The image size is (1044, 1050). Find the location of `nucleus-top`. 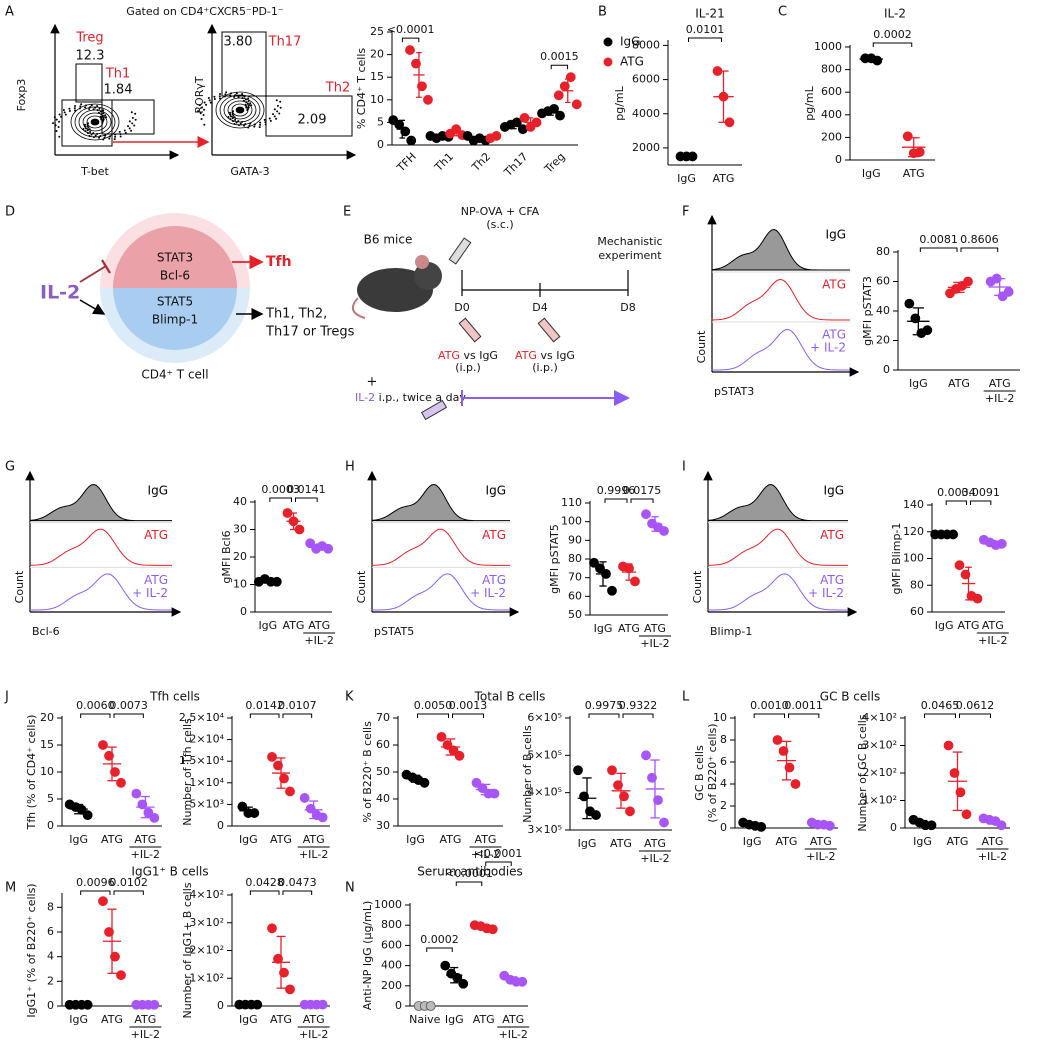

nucleus-top is located at coordinates (175, 257).